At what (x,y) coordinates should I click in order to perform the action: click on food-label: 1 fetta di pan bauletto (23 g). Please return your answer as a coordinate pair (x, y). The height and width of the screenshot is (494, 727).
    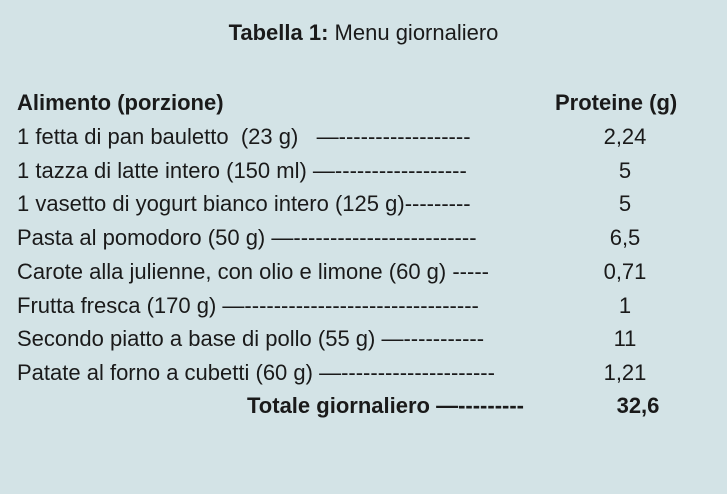
    Looking at the image, I should click on (167, 136).